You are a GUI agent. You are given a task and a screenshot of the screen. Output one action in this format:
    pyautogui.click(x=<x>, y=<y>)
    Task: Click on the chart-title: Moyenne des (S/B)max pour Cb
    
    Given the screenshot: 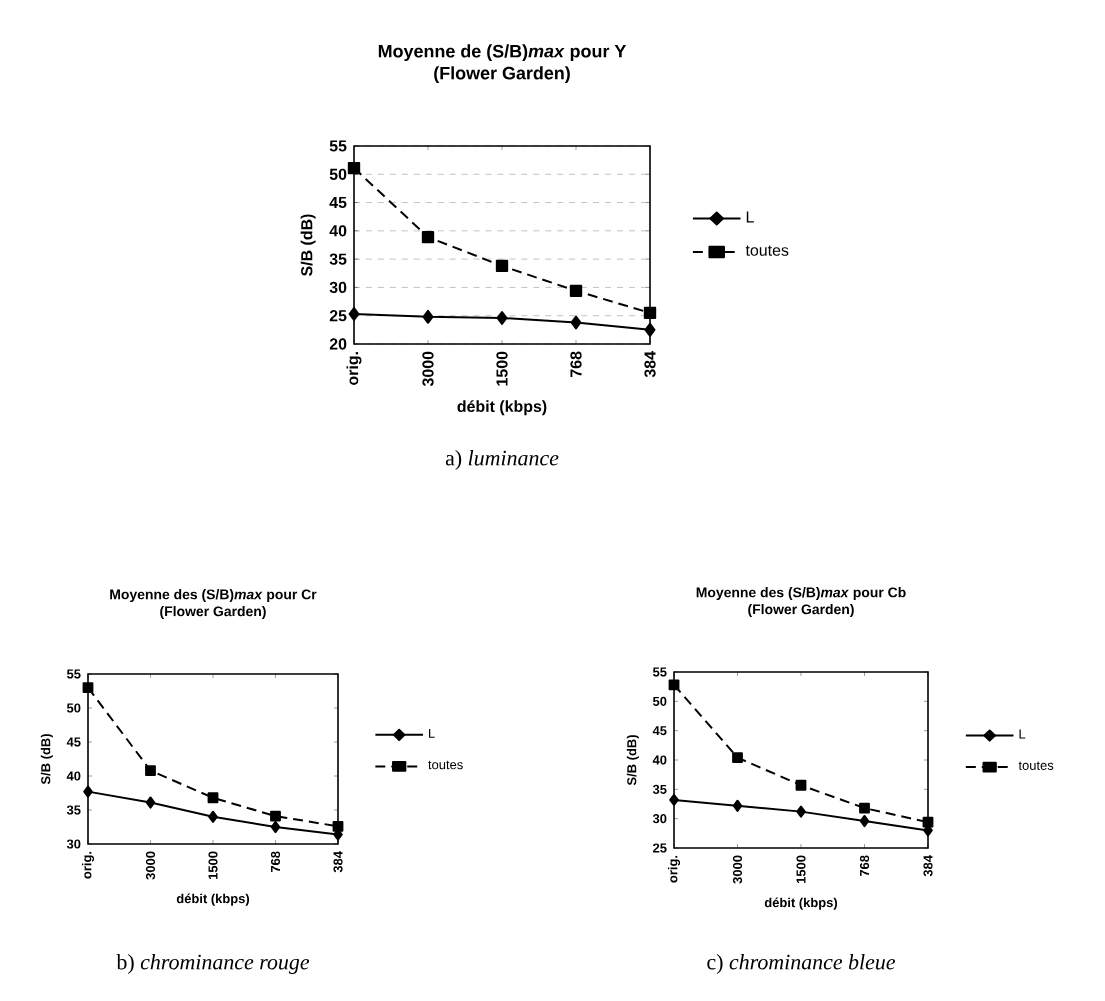 What is the action you would take?
    pyautogui.click(x=801, y=594)
    